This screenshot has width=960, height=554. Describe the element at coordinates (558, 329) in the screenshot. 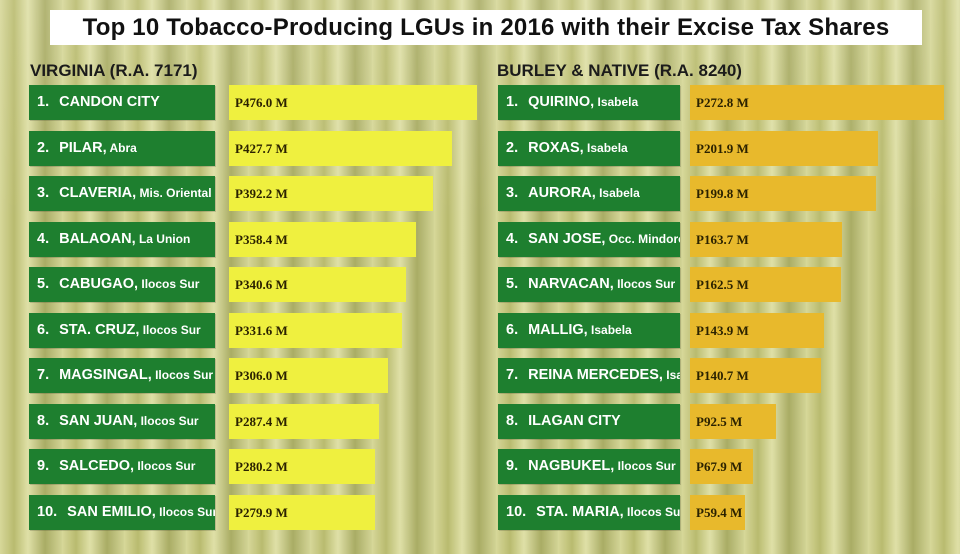

I see `lgu-name: MALLIG,` at that location.